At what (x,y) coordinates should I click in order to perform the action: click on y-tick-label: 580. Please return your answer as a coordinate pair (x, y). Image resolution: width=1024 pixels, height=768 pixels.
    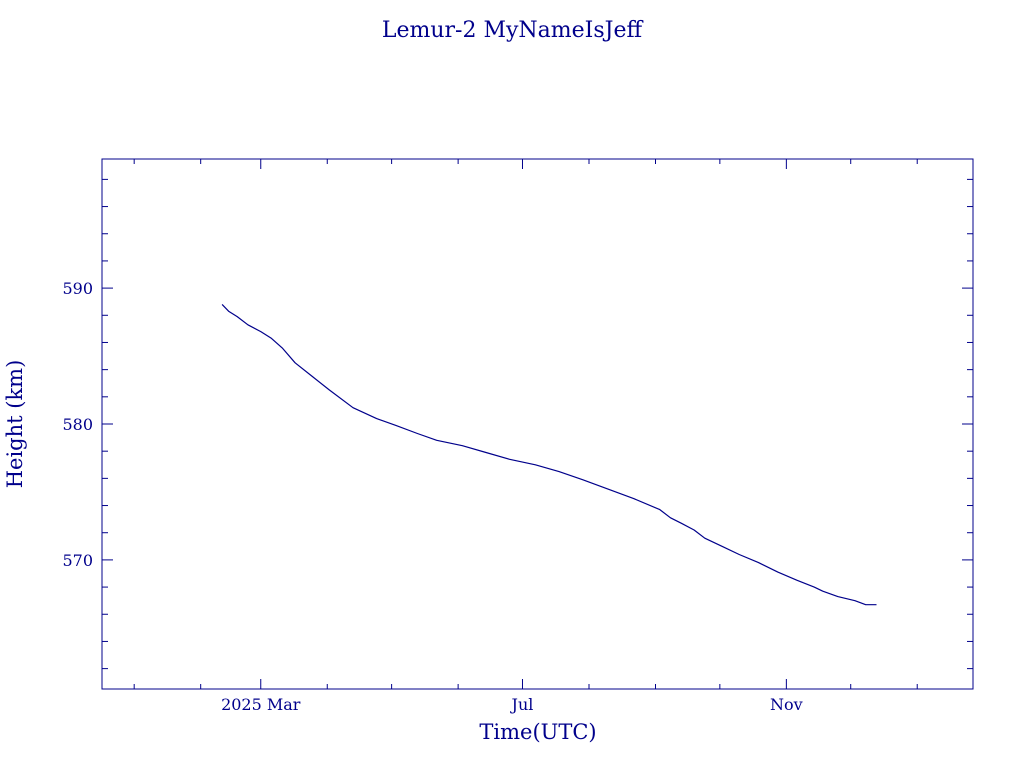
    Looking at the image, I should click on (77, 424).